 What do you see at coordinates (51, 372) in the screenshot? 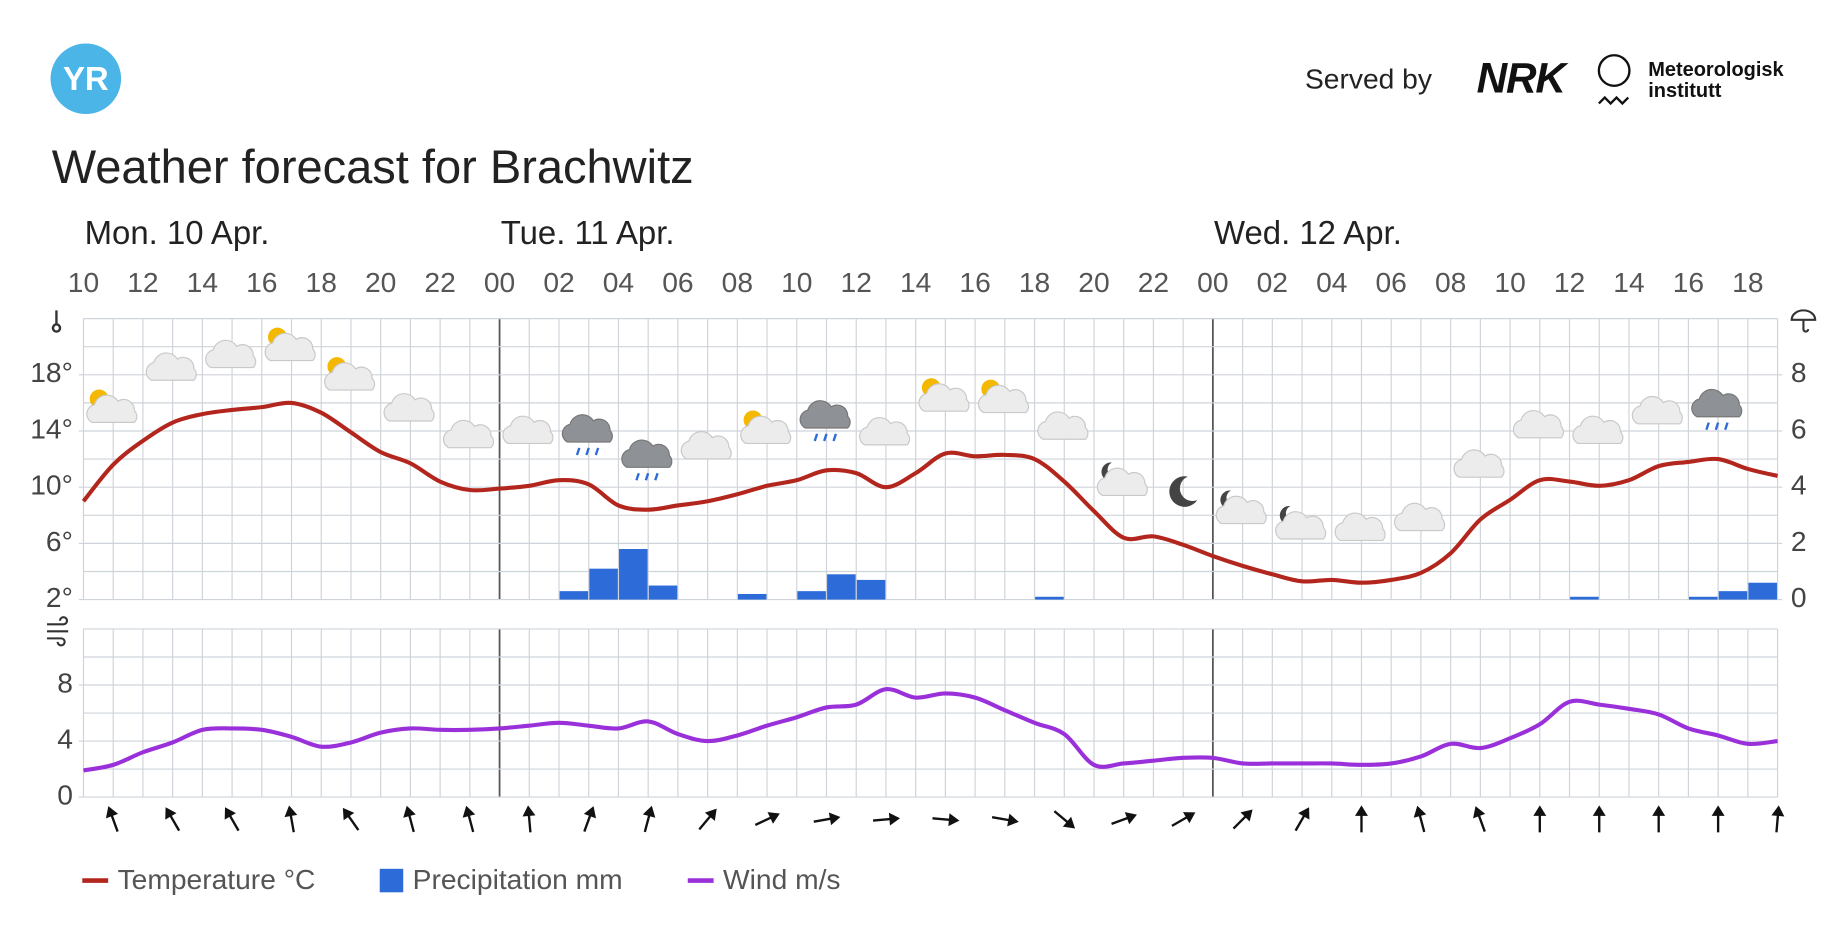
I see `y-tick-label: 18°` at bounding box center [51, 372].